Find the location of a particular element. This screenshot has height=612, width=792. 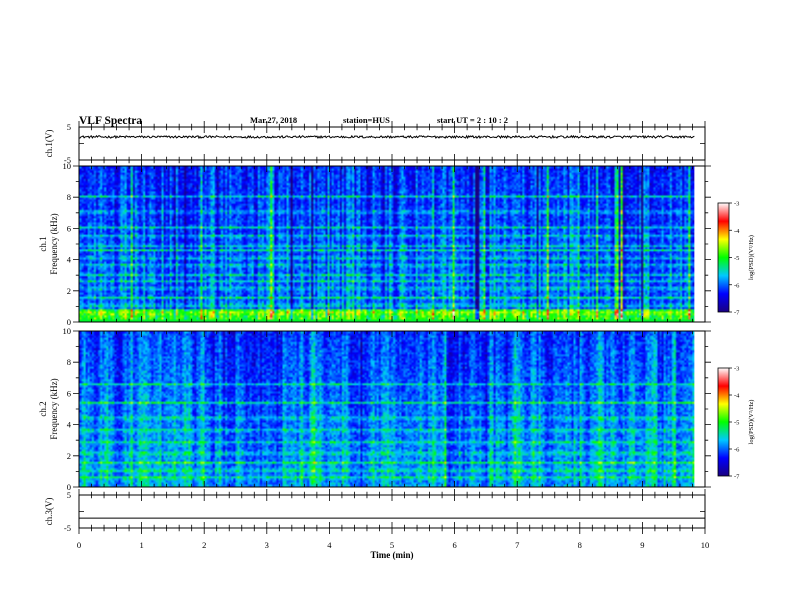

ch1-cbar-tick-minus5: -5 is located at coordinates (736, 258).